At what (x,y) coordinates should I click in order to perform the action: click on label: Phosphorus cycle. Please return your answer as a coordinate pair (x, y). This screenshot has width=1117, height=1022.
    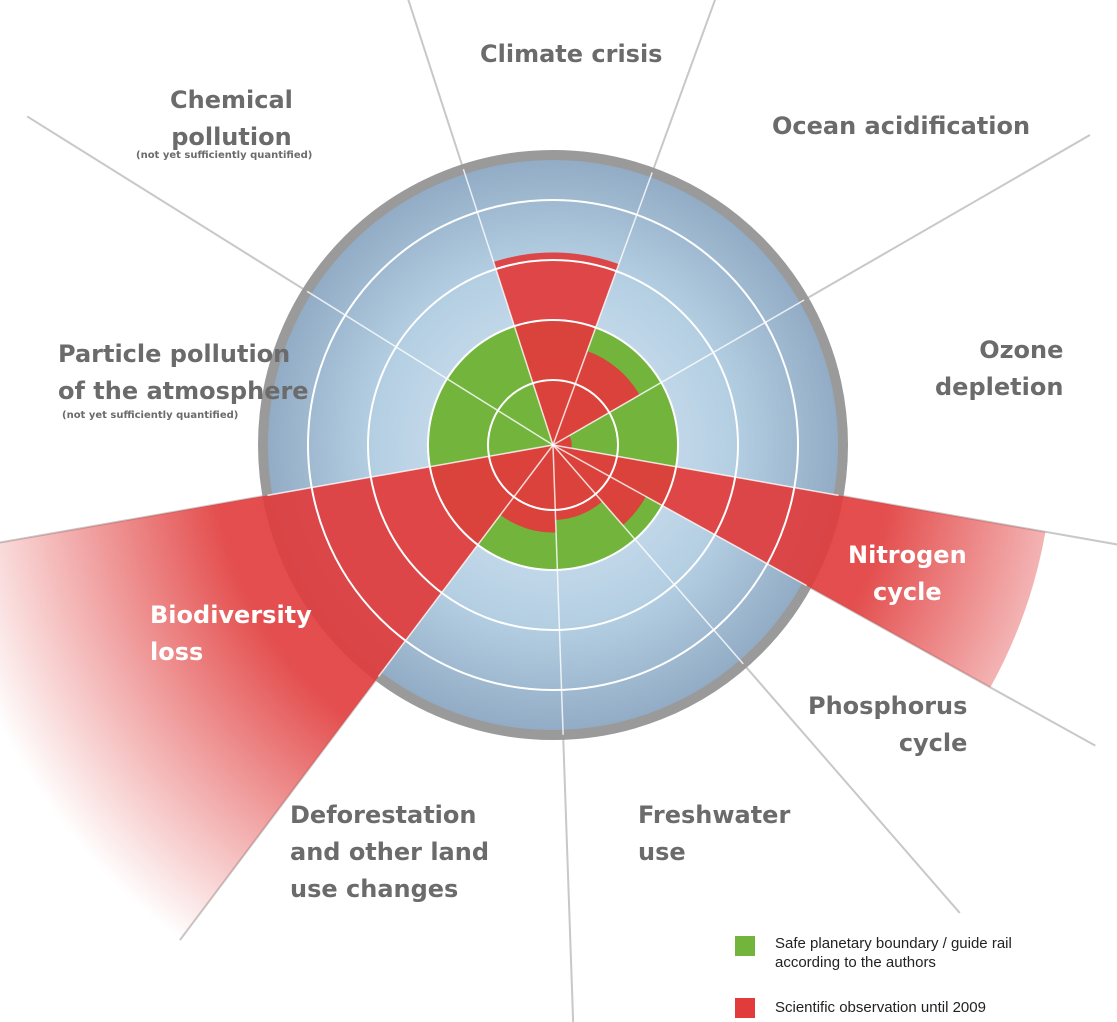
    Looking at the image, I should click on (888, 724).